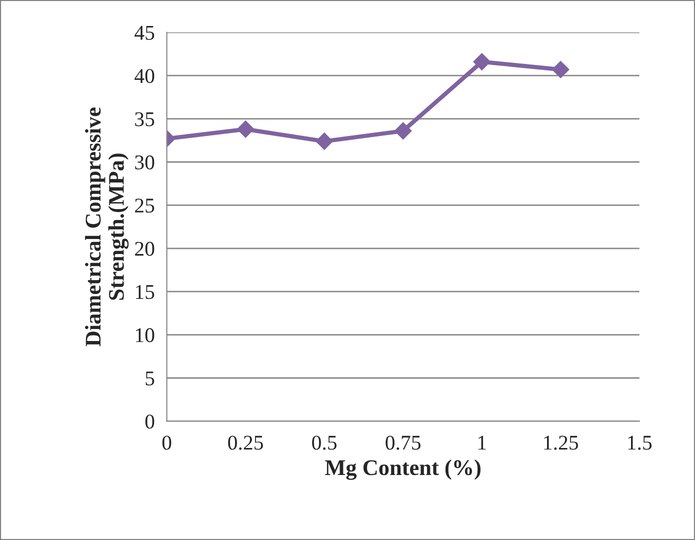 This screenshot has height=540, width=695. I want to click on y-tick-label: 5, so click(150, 379).